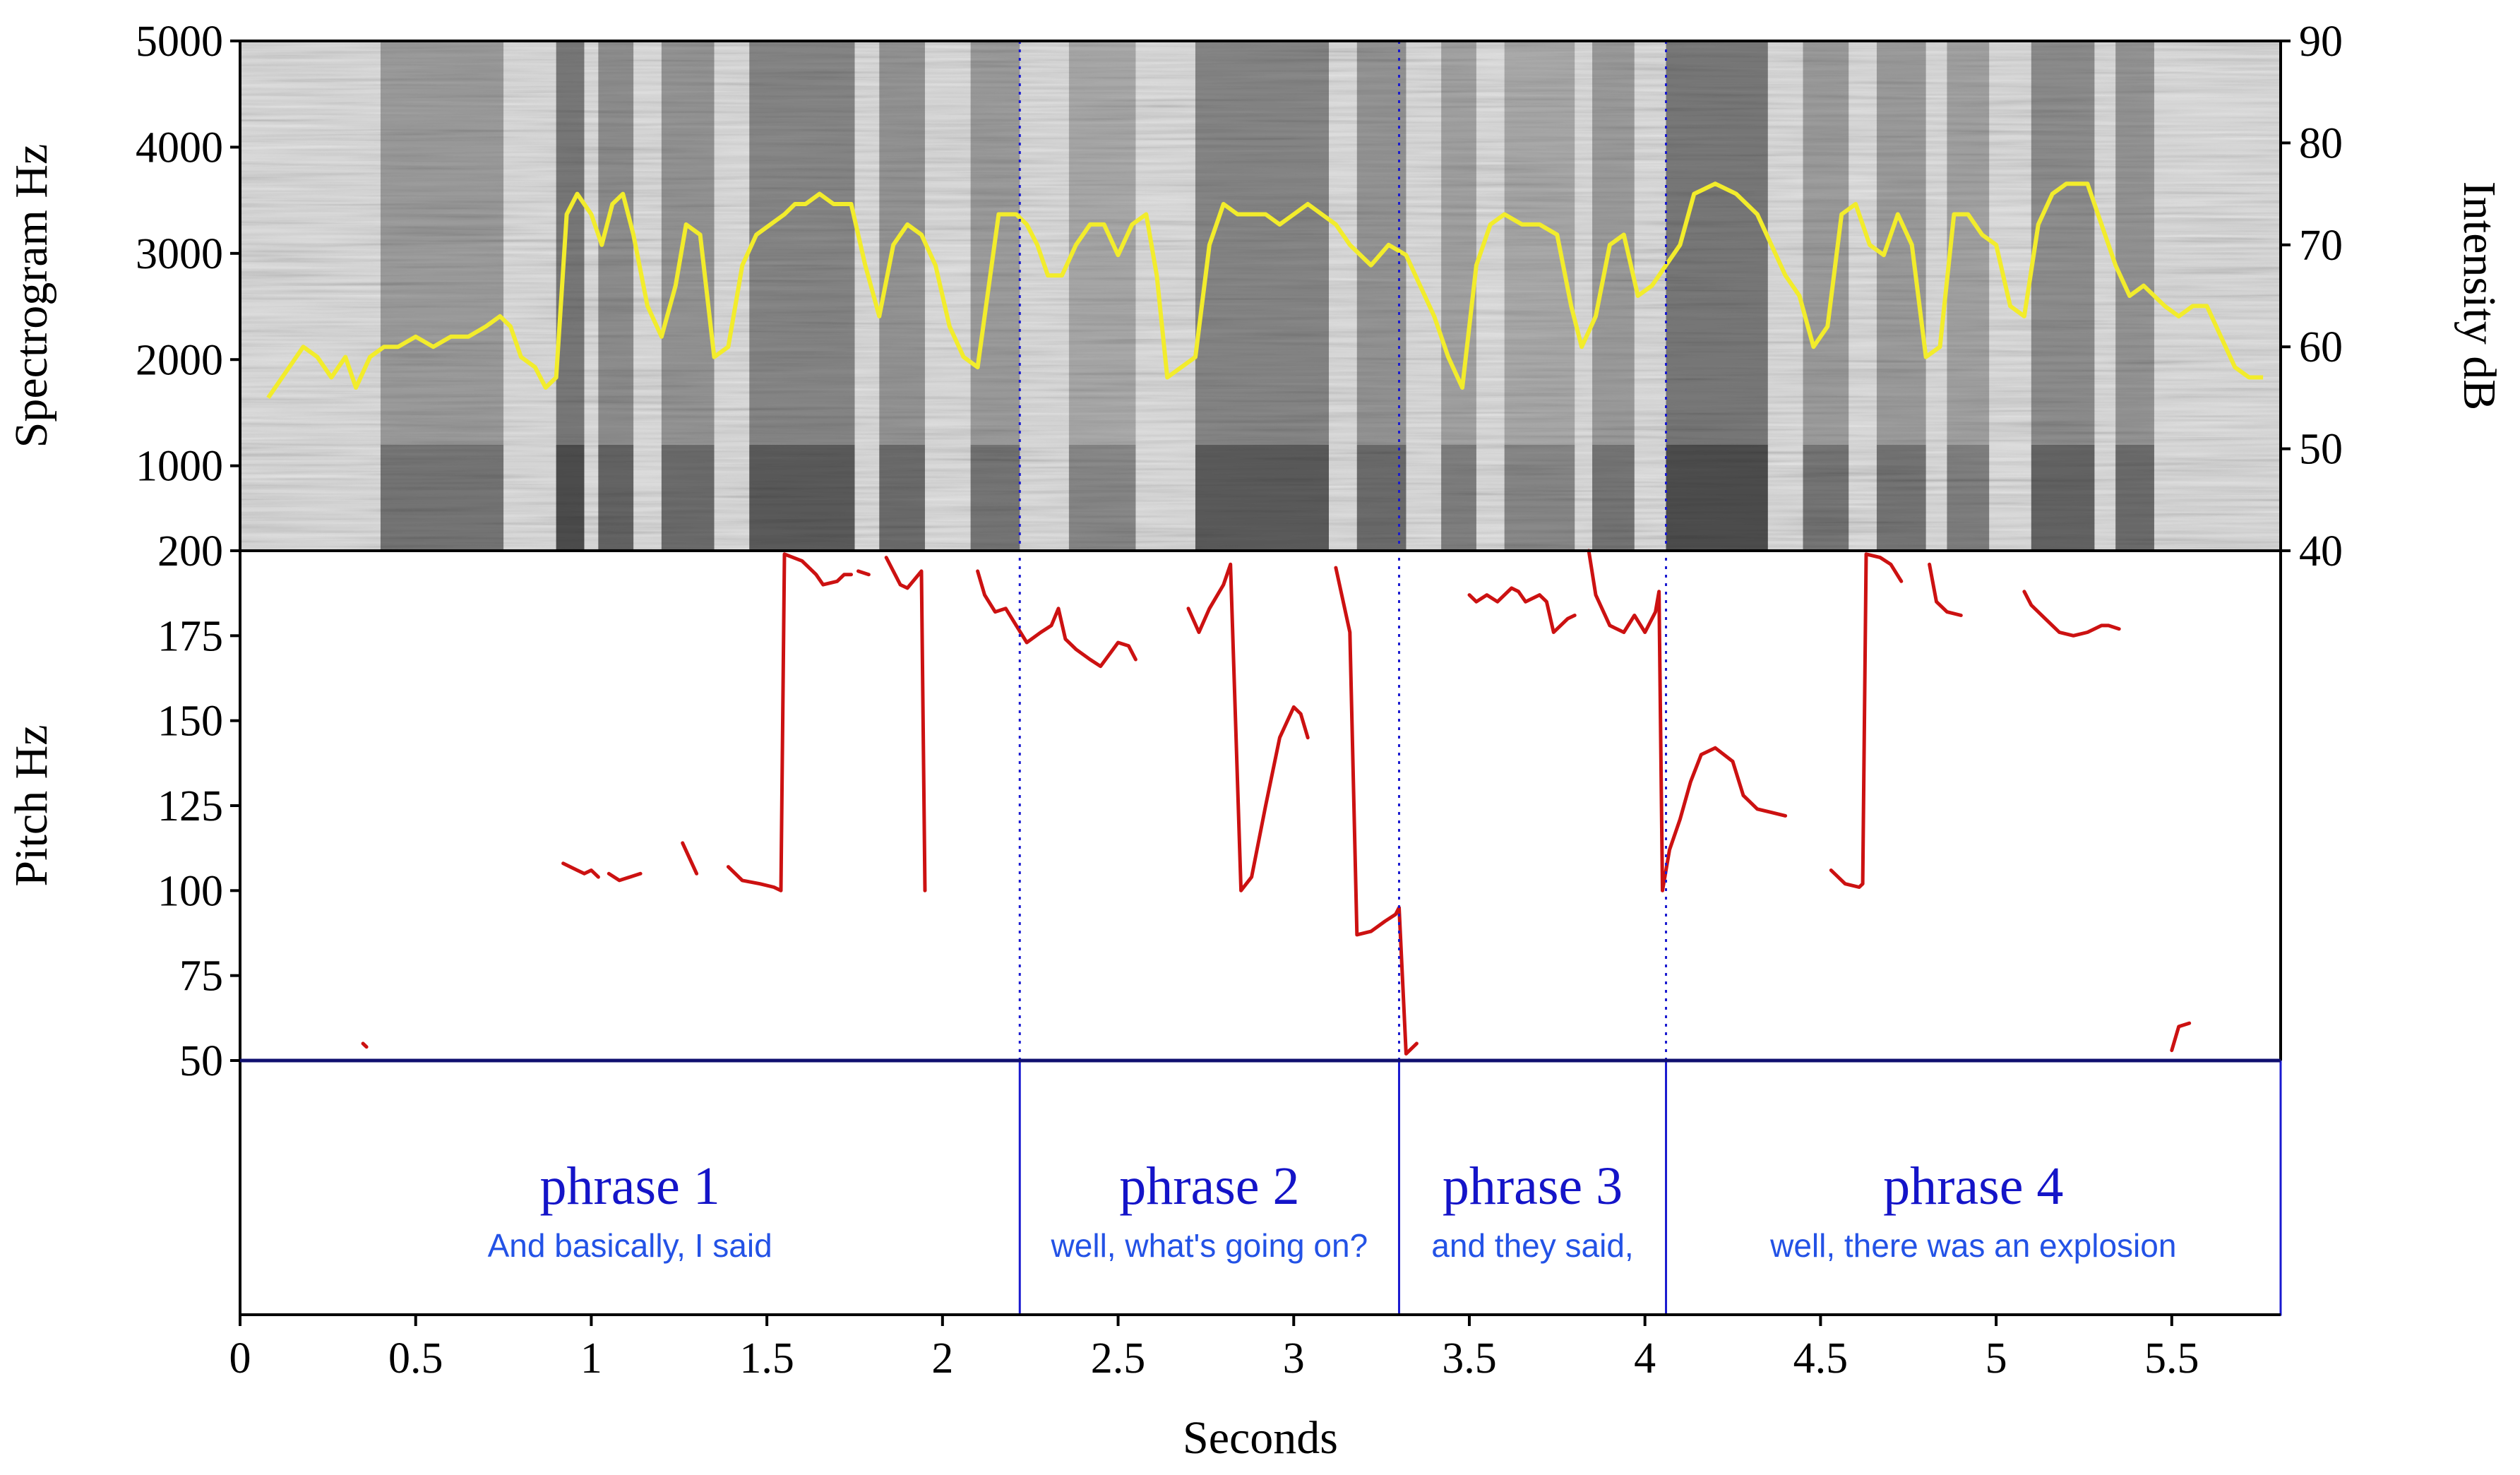  Describe the element at coordinates (2321, 246) in the screenshot. I see `intensity-y-tick-label: 70` at that location.